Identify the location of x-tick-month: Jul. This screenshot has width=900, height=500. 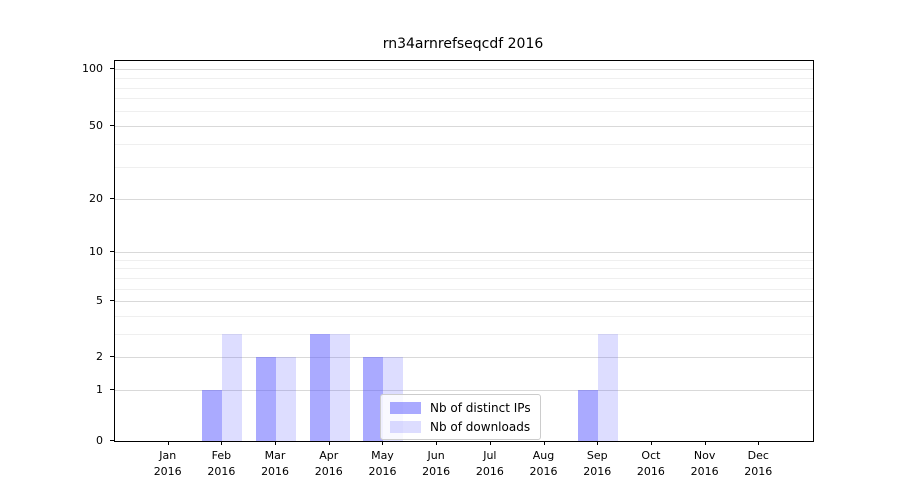
(490, 455).